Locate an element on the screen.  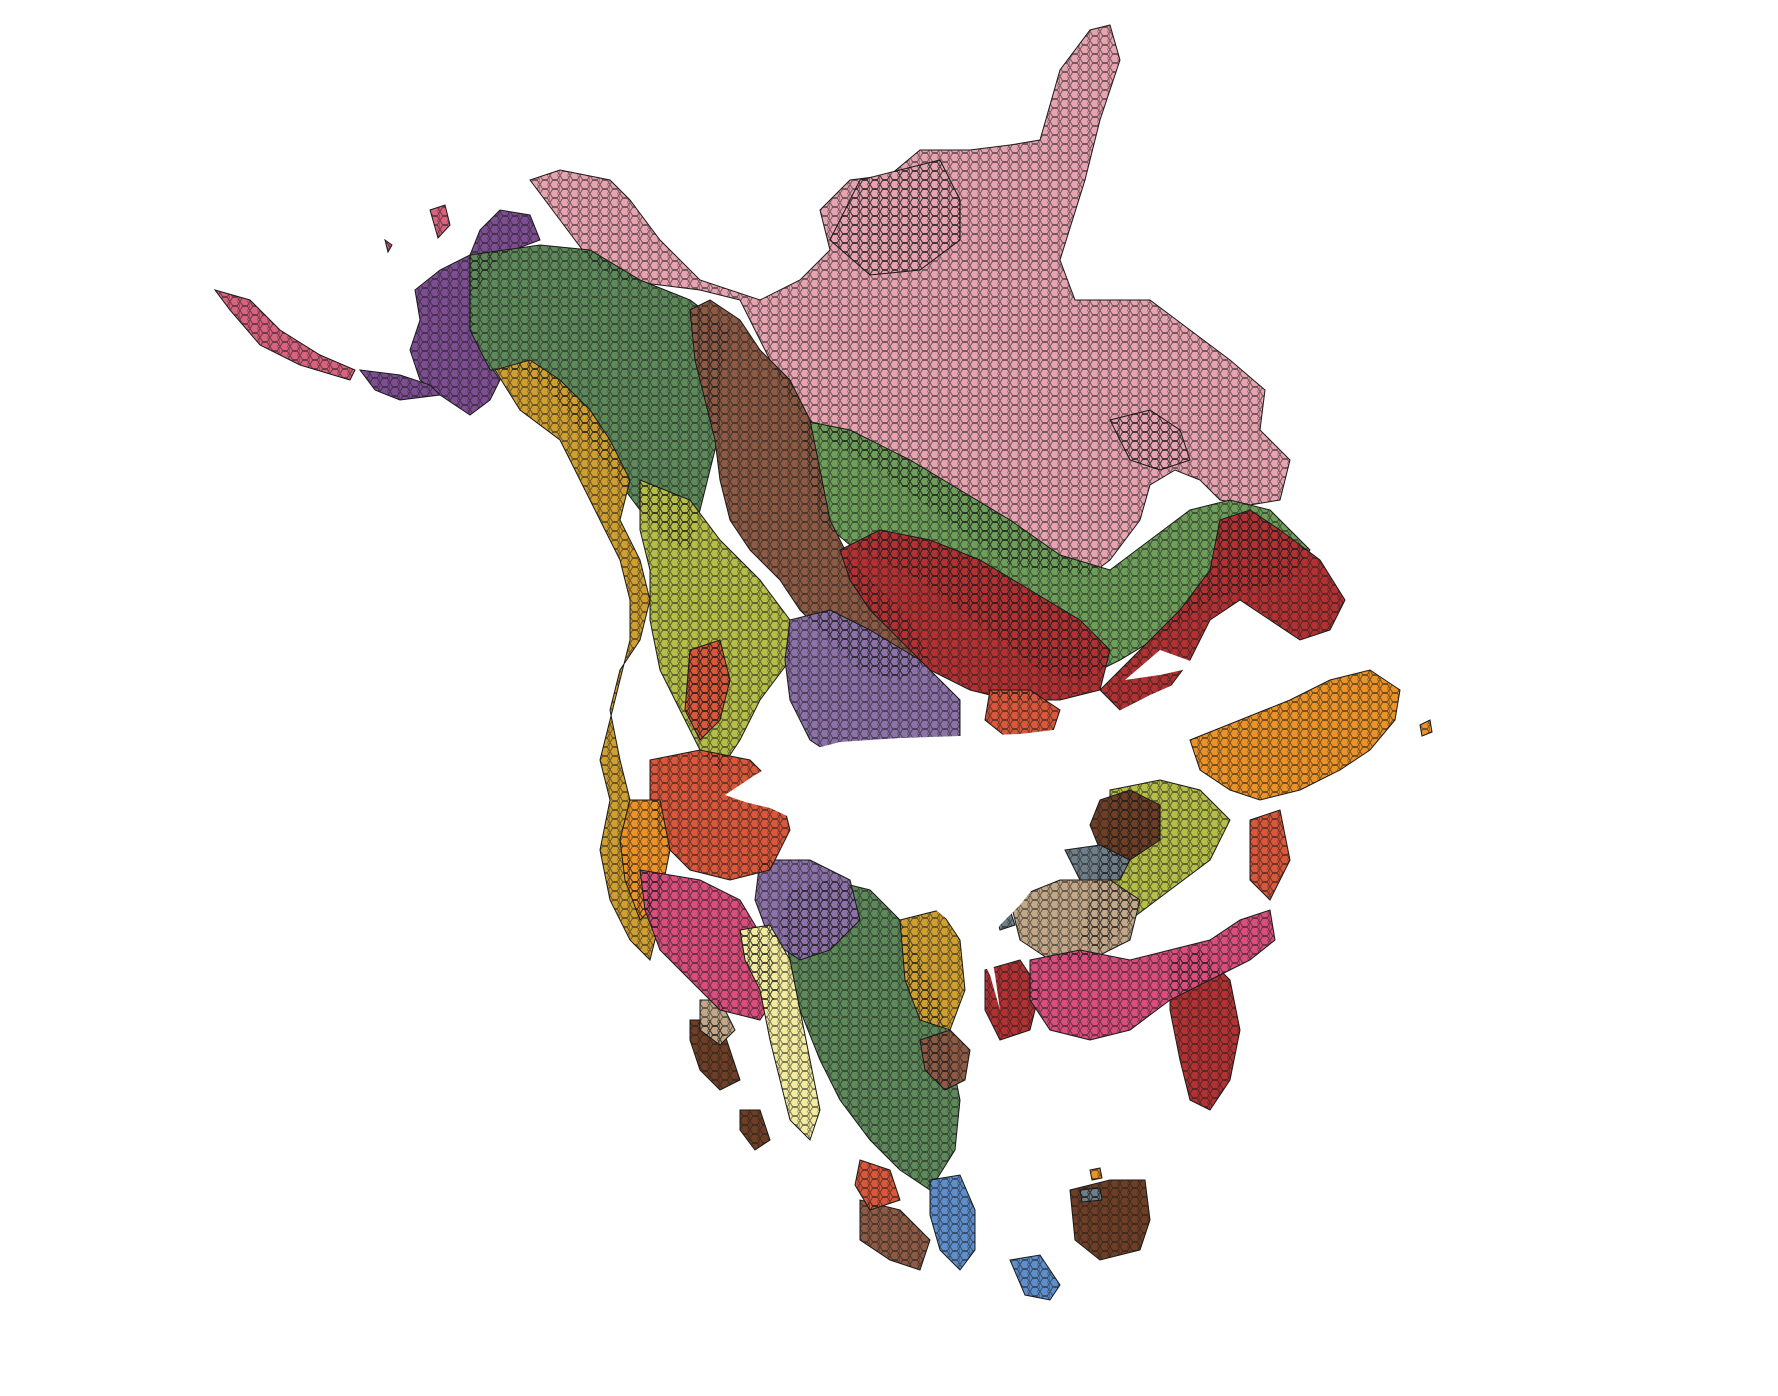
hex-texture-tan is located at coordinates (1075, 920).